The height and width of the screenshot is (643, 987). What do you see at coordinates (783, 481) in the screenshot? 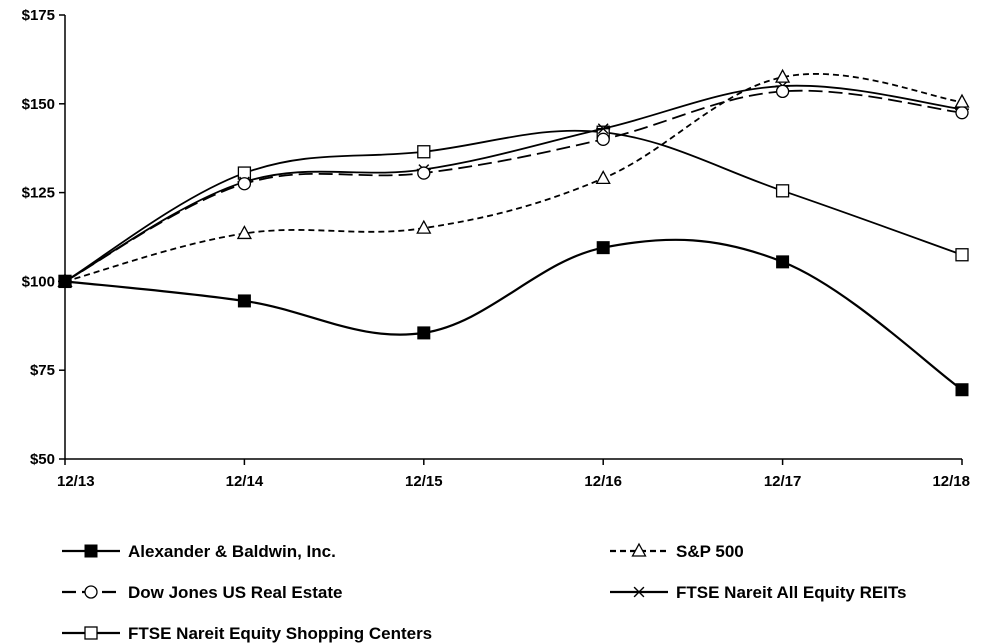
I see `x-tick-label: 12/17` at bounding box center [783, 481].